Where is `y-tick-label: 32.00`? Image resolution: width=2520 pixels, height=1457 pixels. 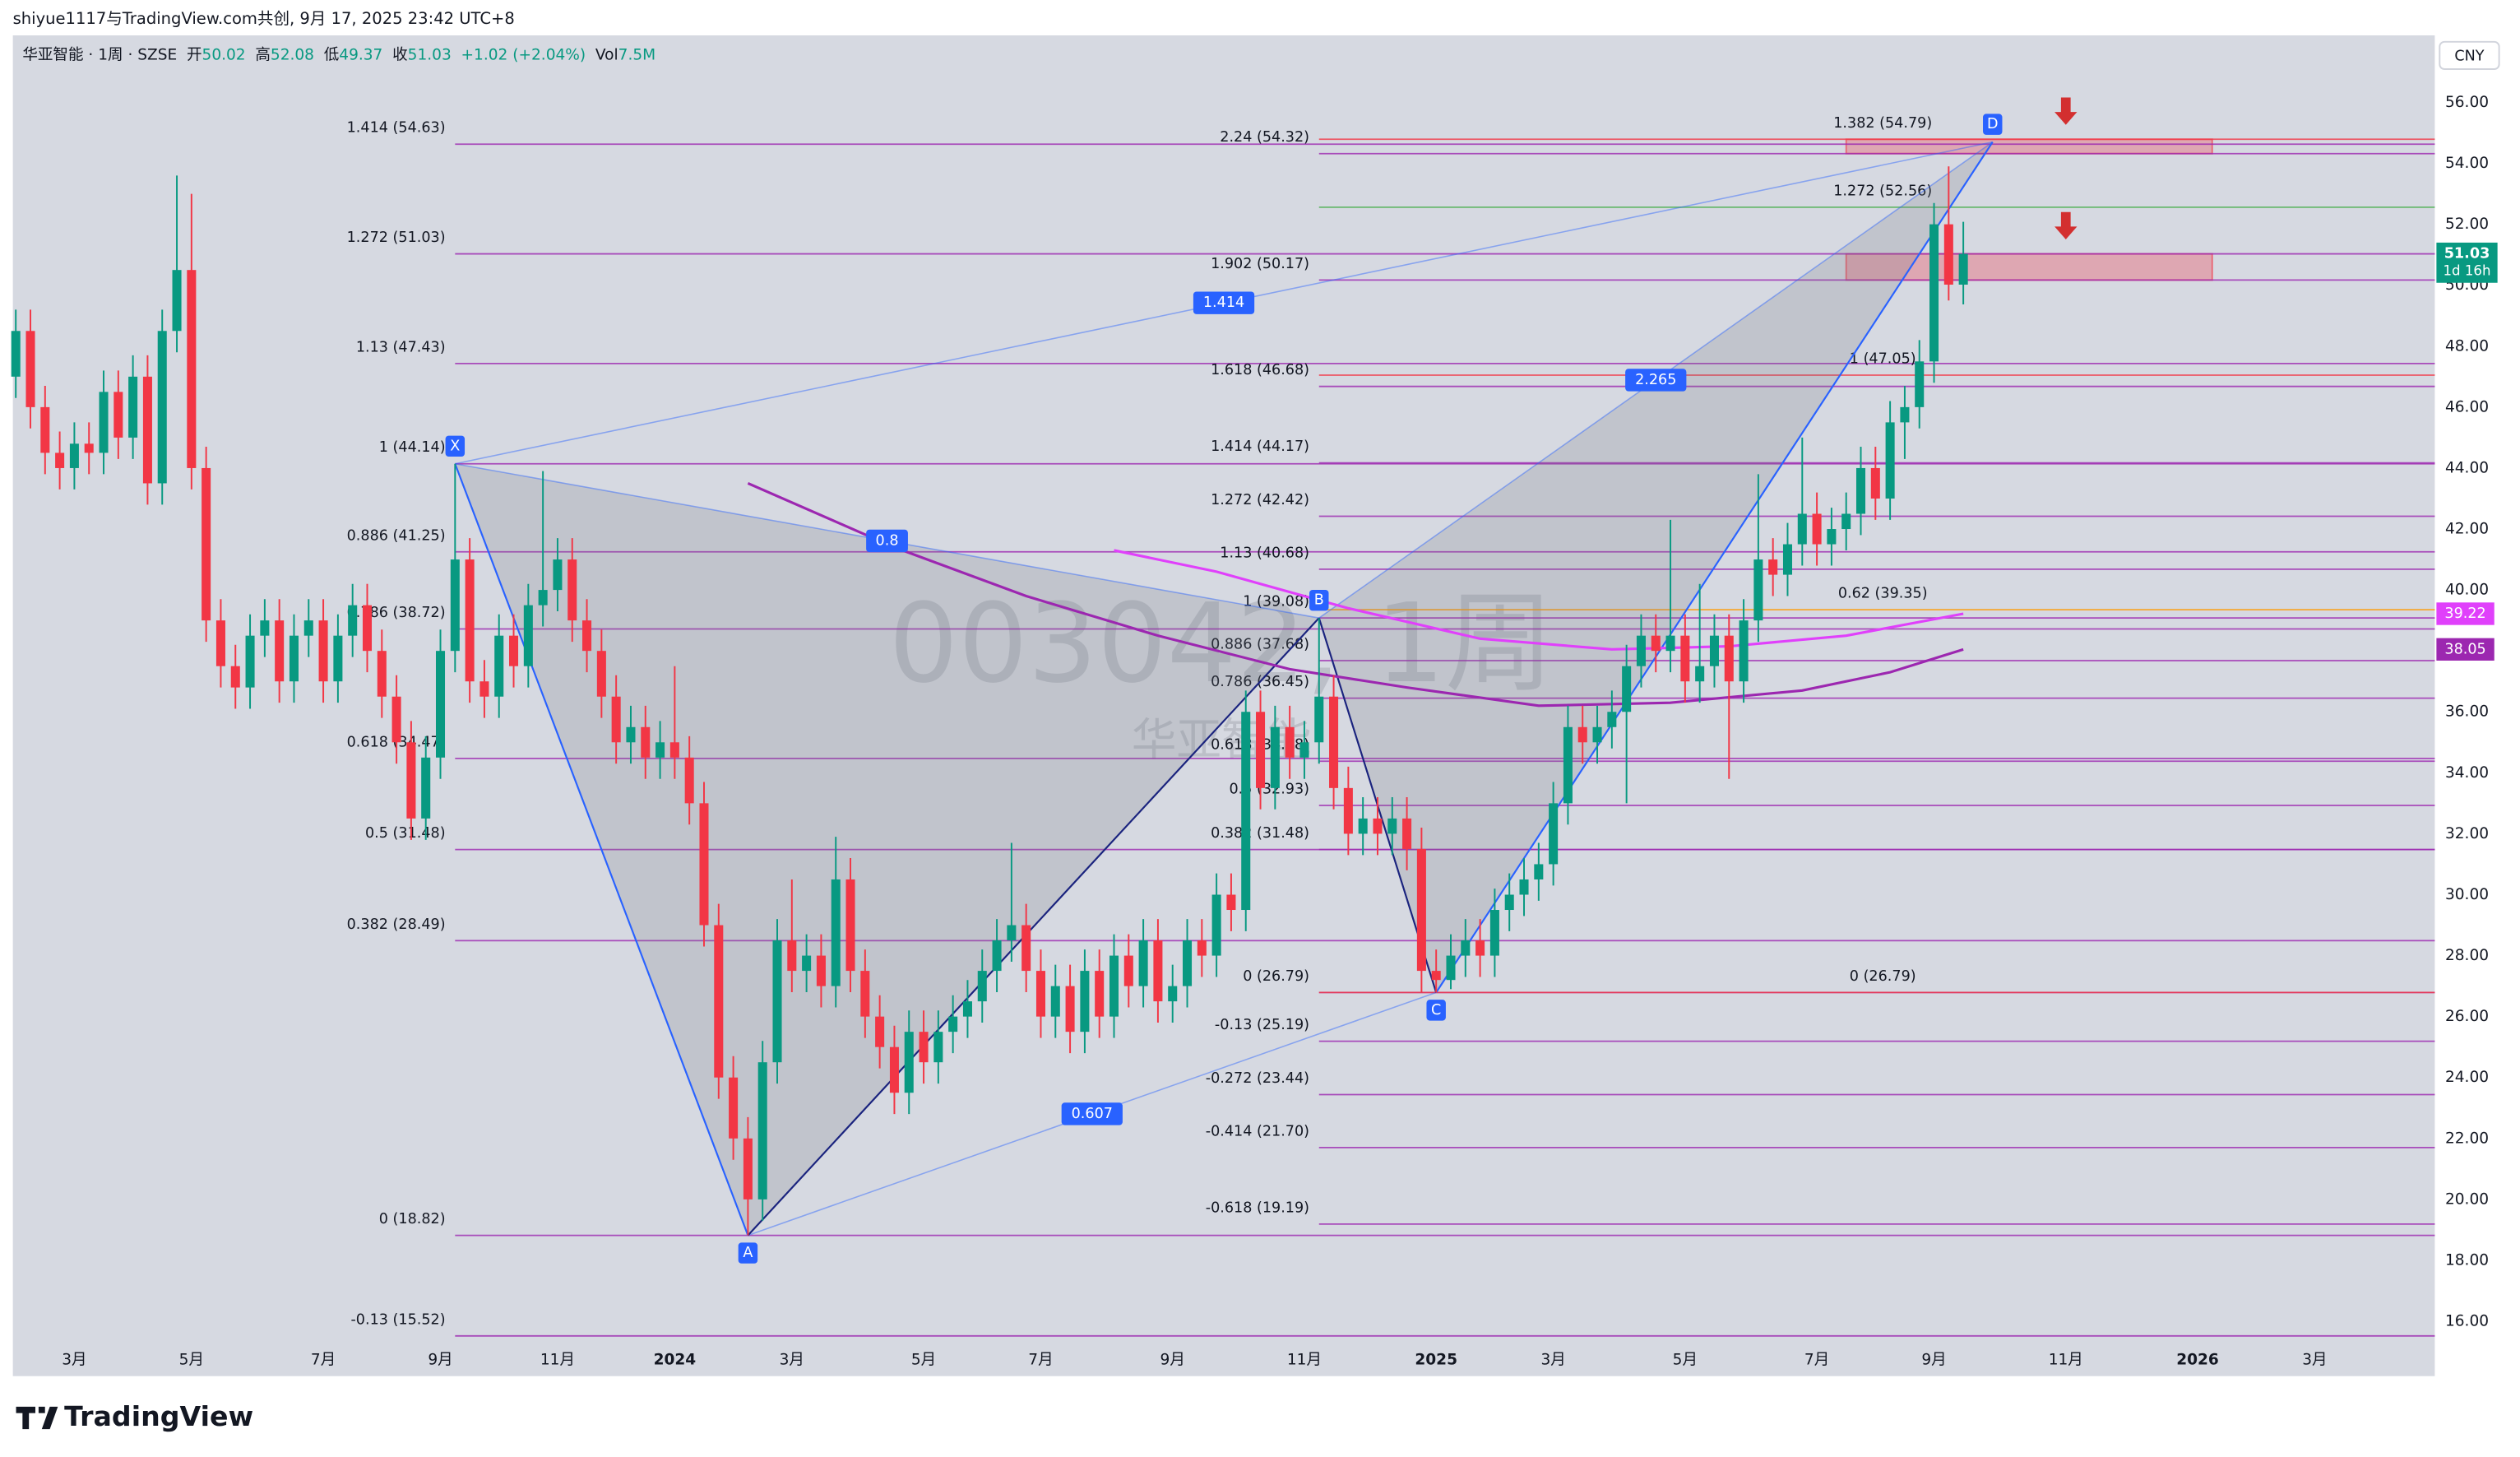 y-tick-label: 32.00 is located at coordinates (2467, 833).